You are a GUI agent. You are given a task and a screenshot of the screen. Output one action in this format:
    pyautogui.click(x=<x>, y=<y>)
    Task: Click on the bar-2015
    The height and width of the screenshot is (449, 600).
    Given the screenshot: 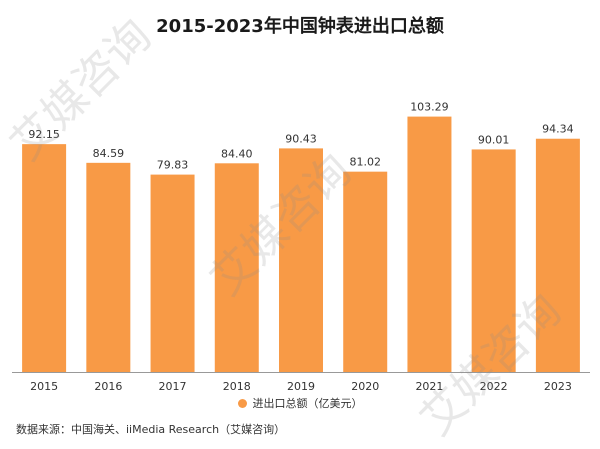 What is the action you would take?
    pyautogui.click(x=44, y=258)
    